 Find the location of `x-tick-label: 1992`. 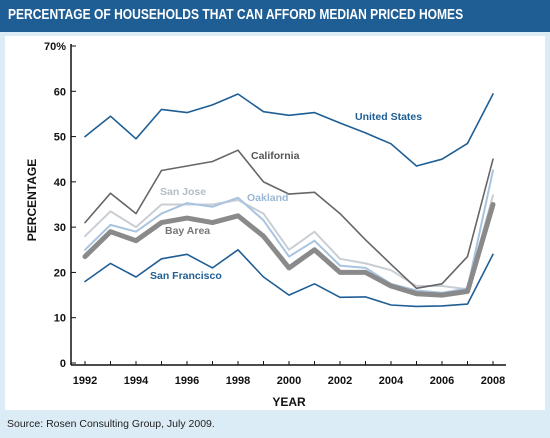

x-tick-label: 1992 is located at coordinates (85, 381).